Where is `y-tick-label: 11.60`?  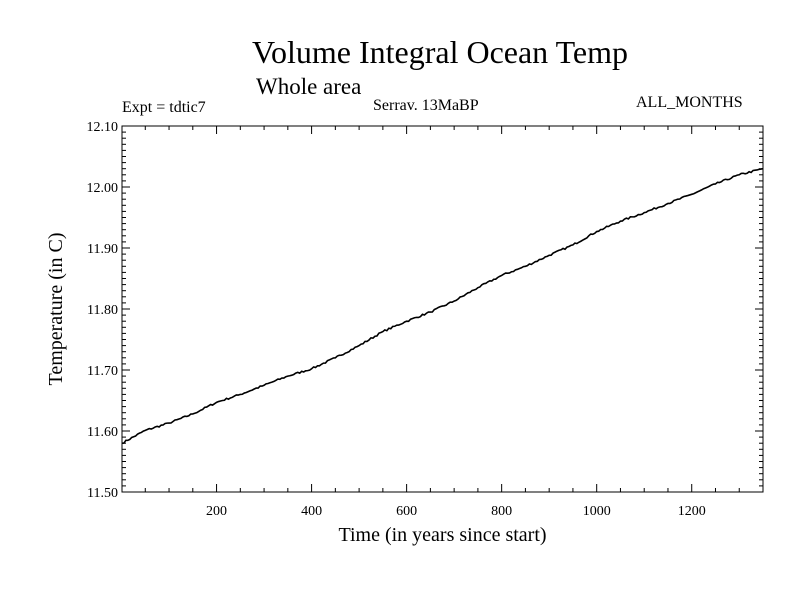
y-tick-label: 11.60 is located at coordinates (102, 432).